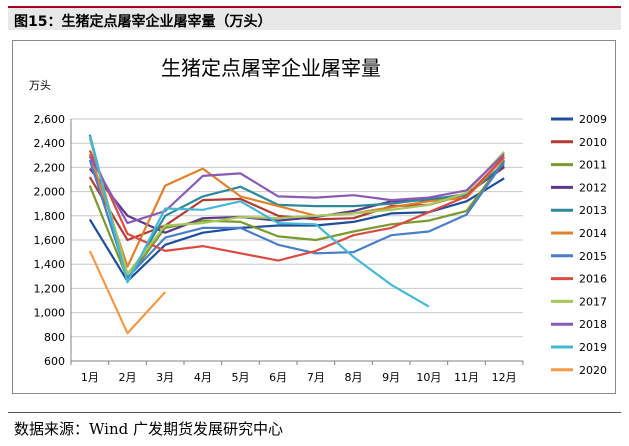 Image resolution: width=629 pixels, height=446 pixels. I want to click on figure-header-title: 图15：生猪定点屠宰企业屠宰量（万头）, so click(143, 22).